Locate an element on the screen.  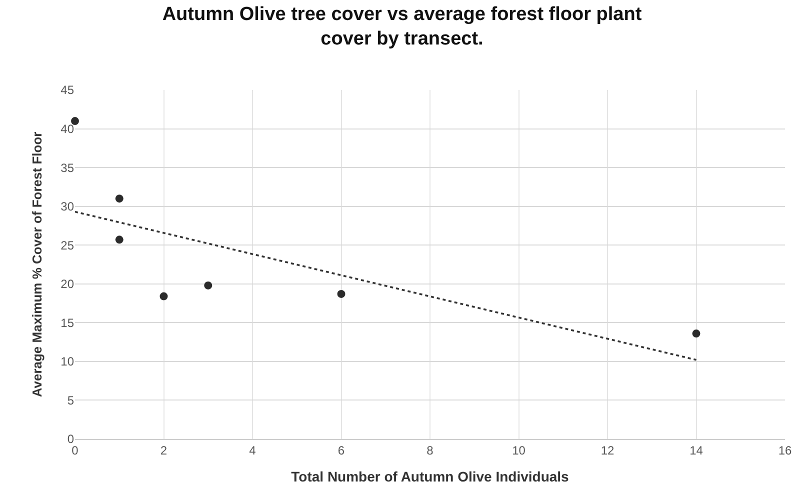
y-tick-label: 0 is located at coordinates (70, 439).